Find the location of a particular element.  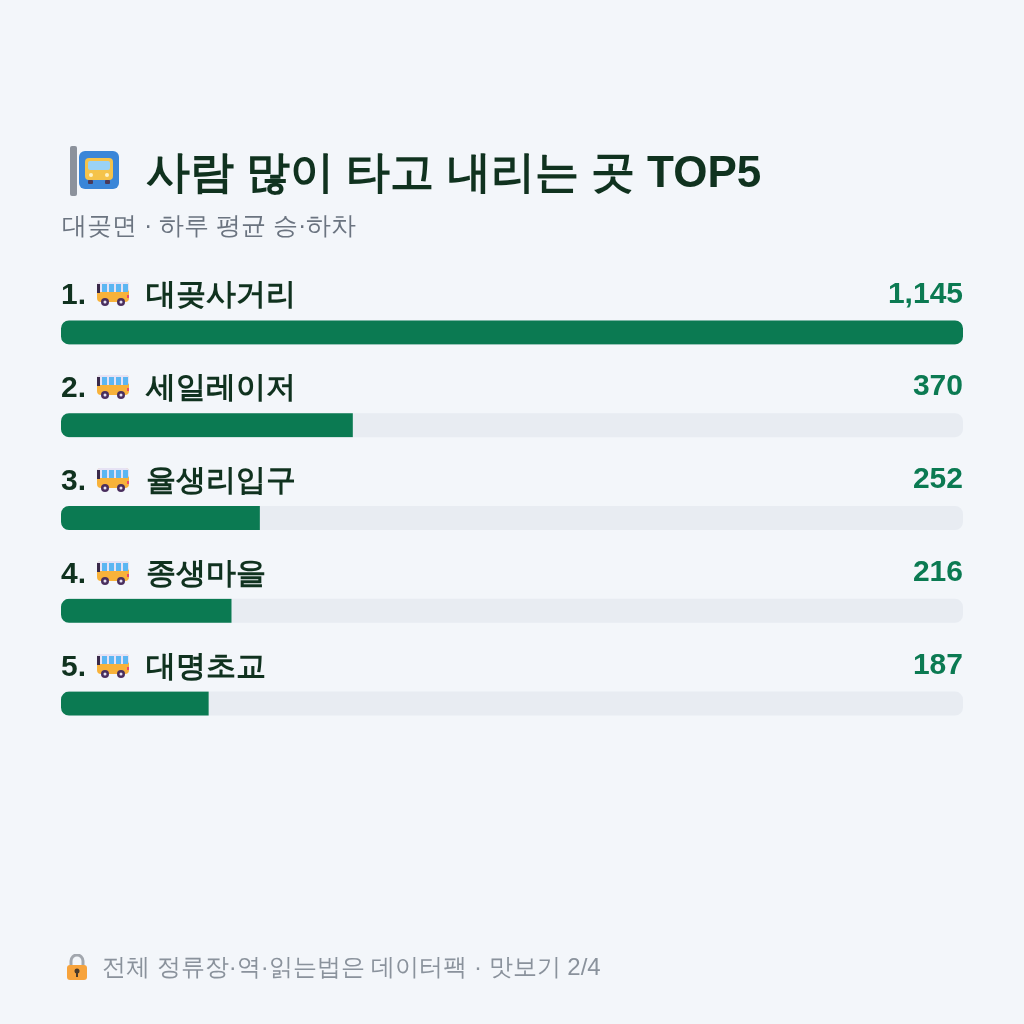

category-label: 3. 율생리입구 is located at coordinates (179, 479).